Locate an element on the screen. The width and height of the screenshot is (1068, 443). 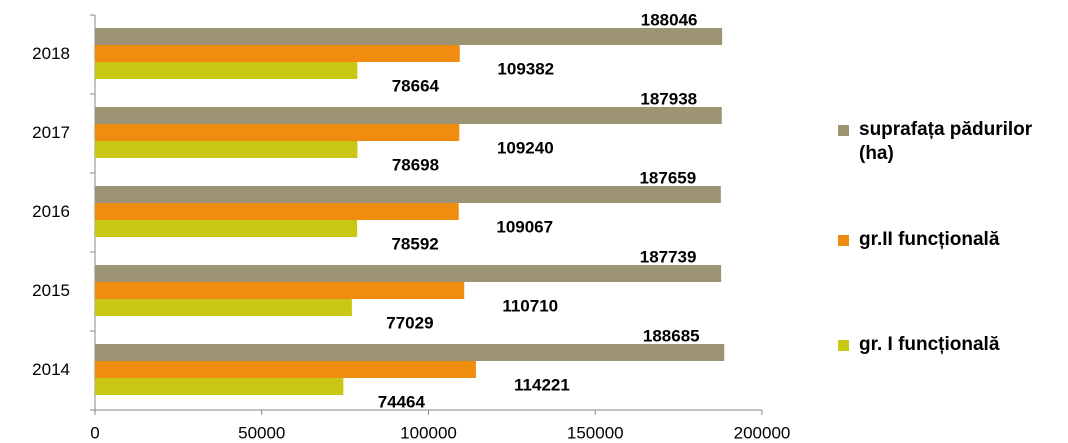
y-tick-label: 2018 is located at coordinates (51, 53).